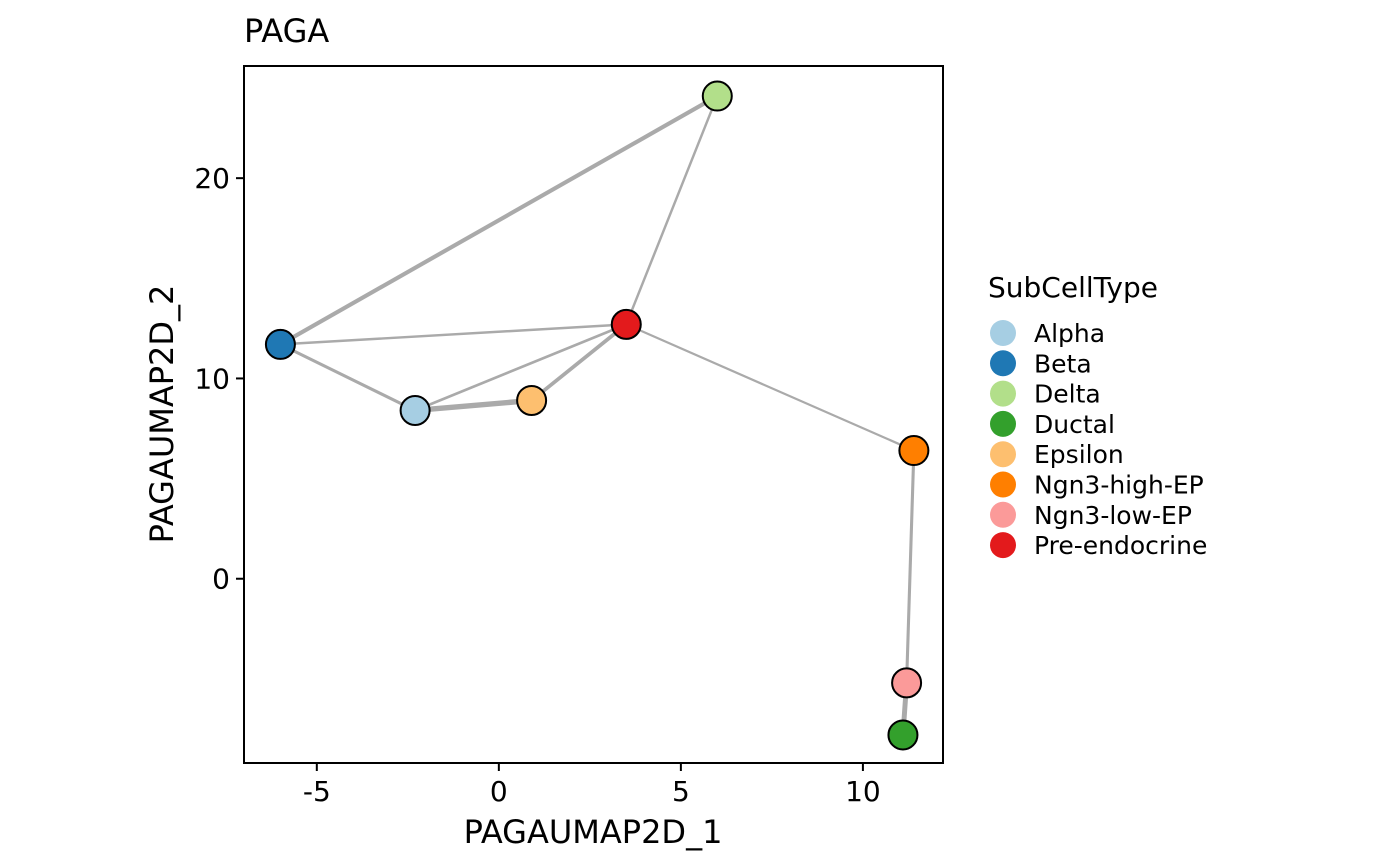 The width and height of the screenshot is (1400, 866). What do you see at coordinates (907, 683) in the screenshot?
I see `node-ngn3-low-ep` at bounding box center [907, 683].